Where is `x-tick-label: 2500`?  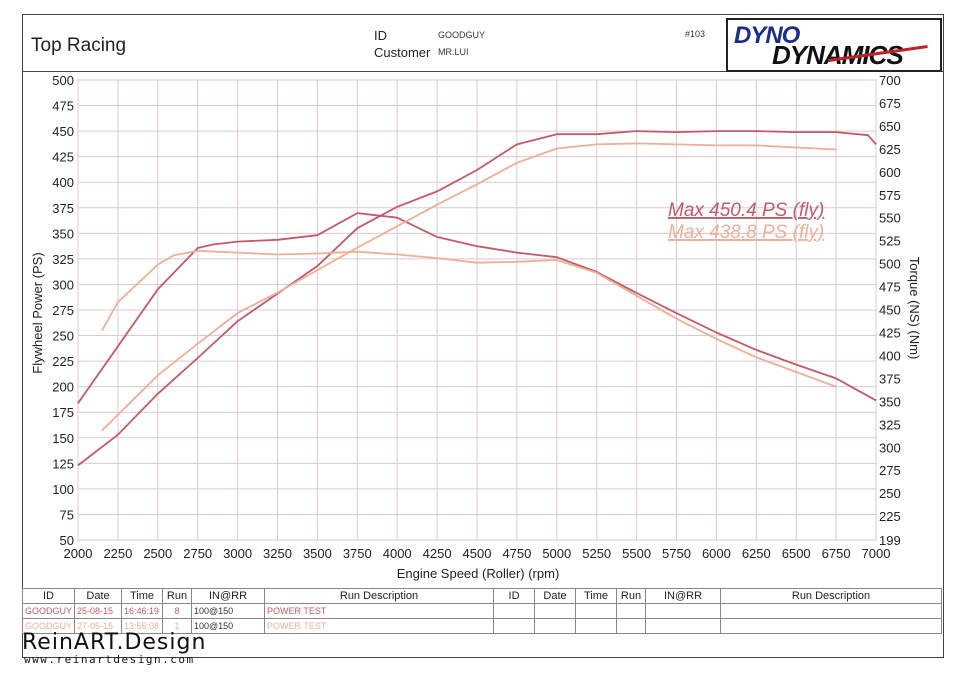 x-tick-label: 2500 is located at coordinates (157, 553).